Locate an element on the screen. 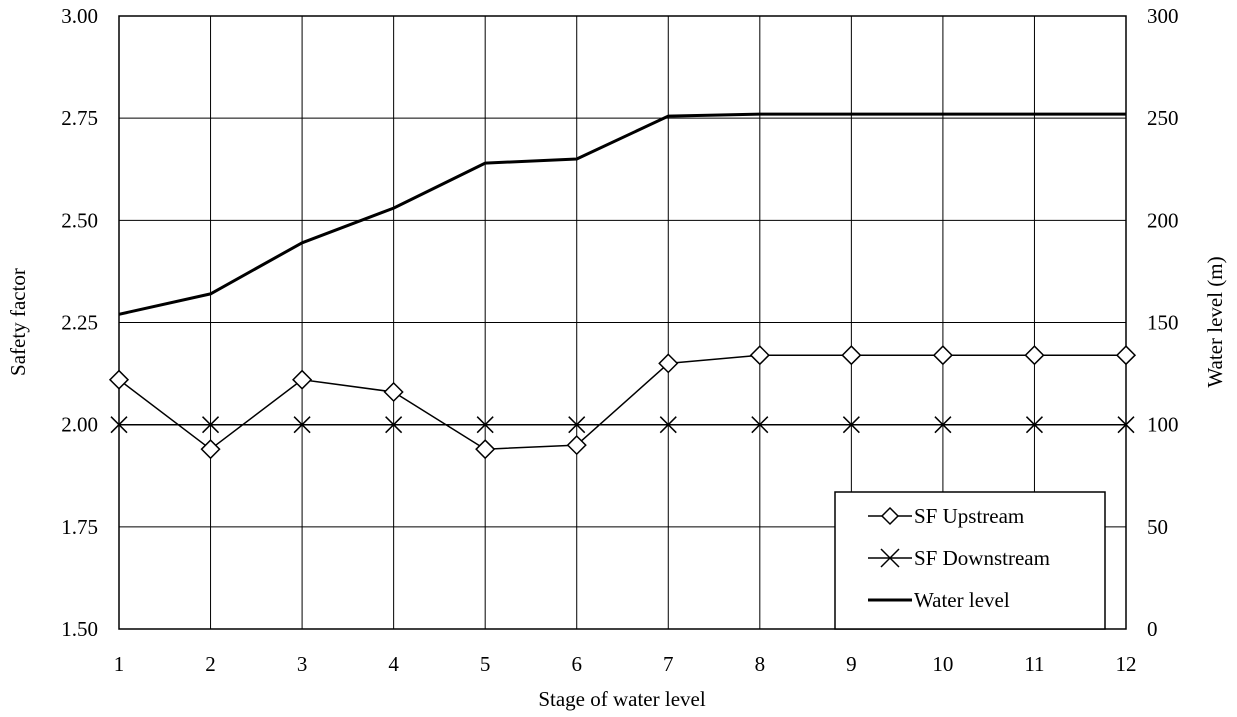 The width and height of the screenshot is (1237, 717). x-tick-label: 4 is located at coordinates (393, 664).